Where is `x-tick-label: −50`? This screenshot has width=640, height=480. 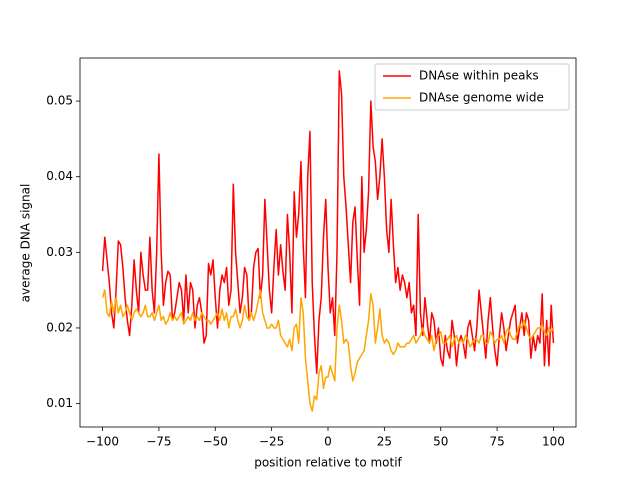
x-tick-label: −50 is located at coordinates (215, 442).